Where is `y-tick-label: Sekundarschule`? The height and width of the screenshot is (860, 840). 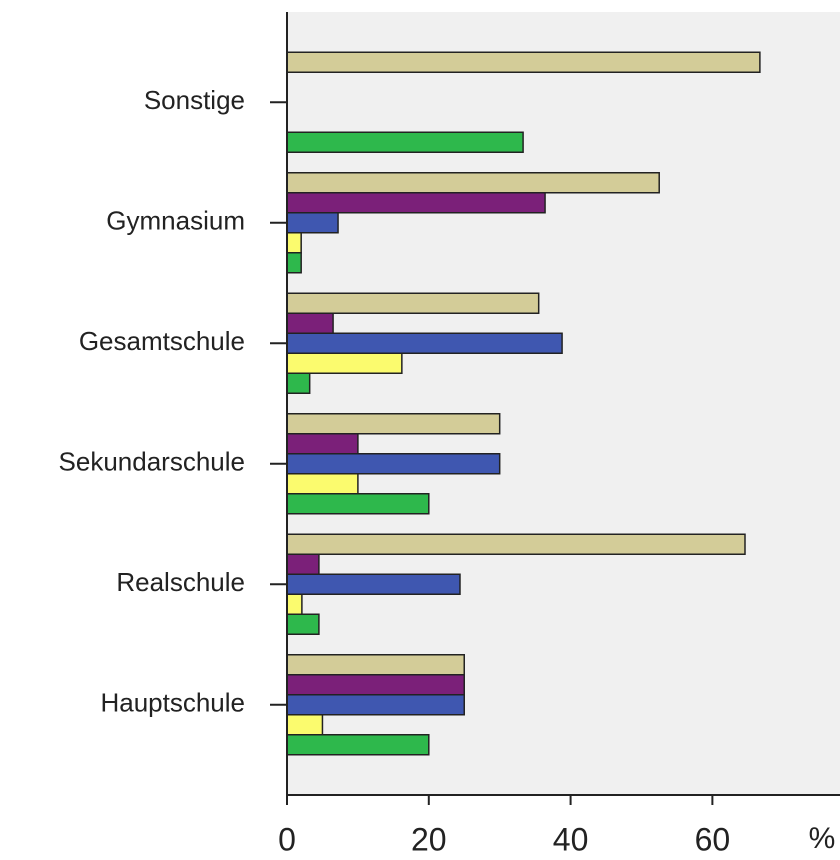 y-tick-label: Sekundarschule is located at coordinates (152, 462).